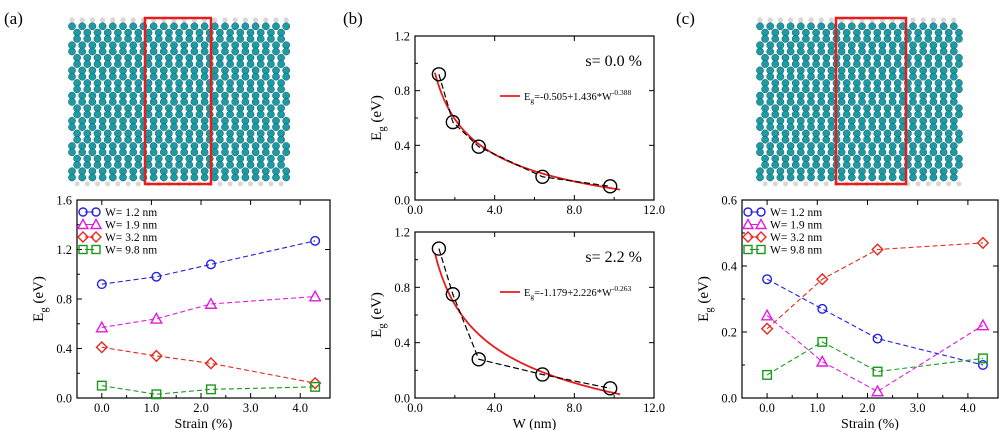  What do you see at coordinates (729, 333) in the screenshot?
I see `y-tick-label: 0.2` at bounding box center [729, 333].